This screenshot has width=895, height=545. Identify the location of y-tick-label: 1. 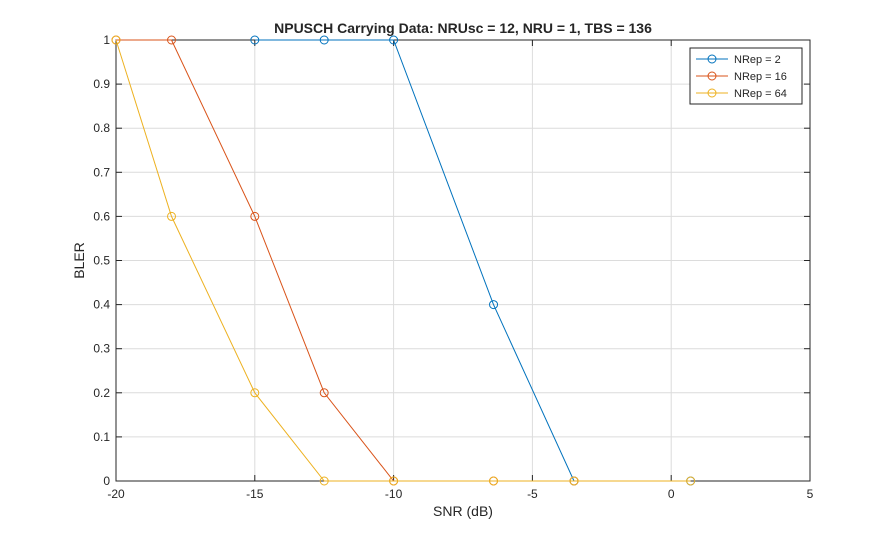
(106, 40).